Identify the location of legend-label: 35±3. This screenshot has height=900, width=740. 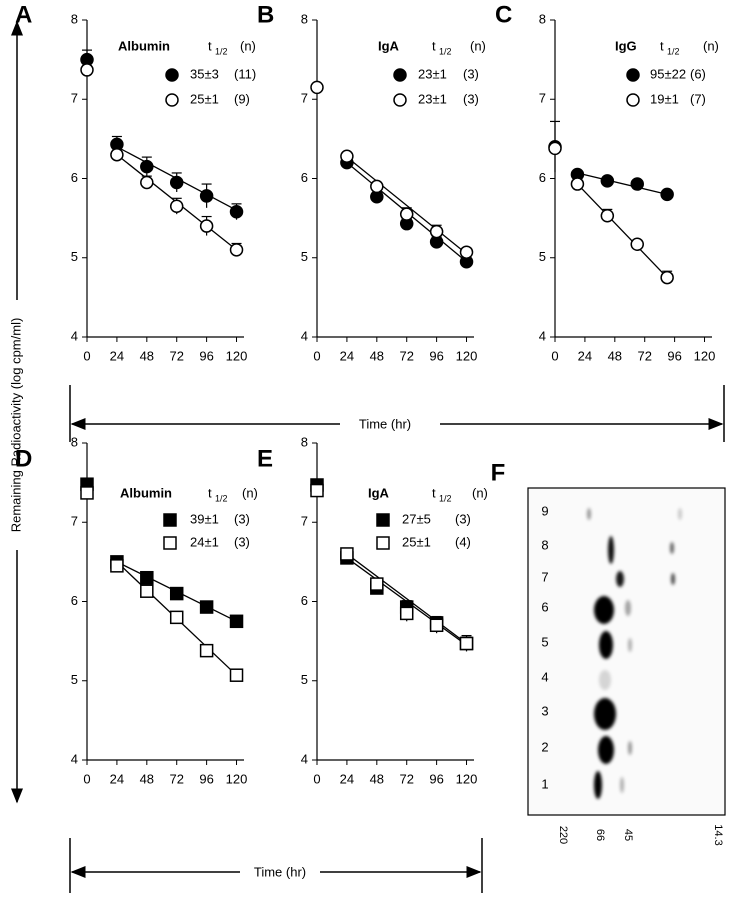
(204, 73).